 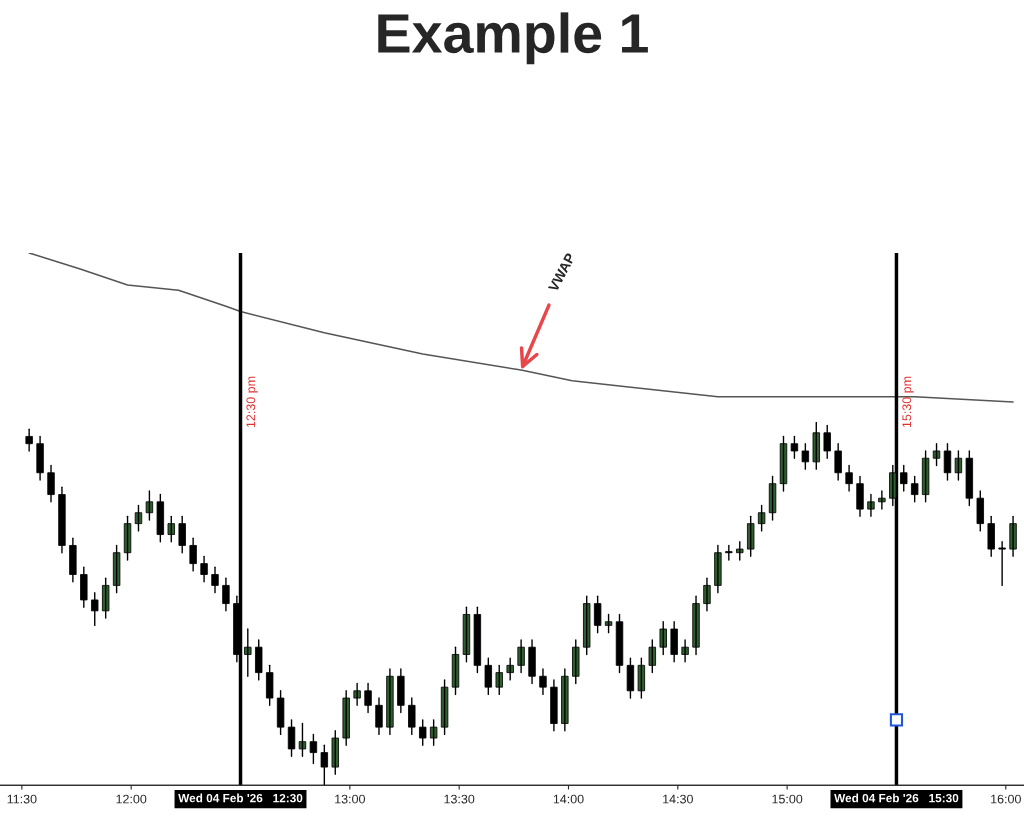 What do you see at coordinates (896, 798) in the screenshot?
I see `text: Wed 04 Feb '26 15:30` at bounding box center [896, 798].